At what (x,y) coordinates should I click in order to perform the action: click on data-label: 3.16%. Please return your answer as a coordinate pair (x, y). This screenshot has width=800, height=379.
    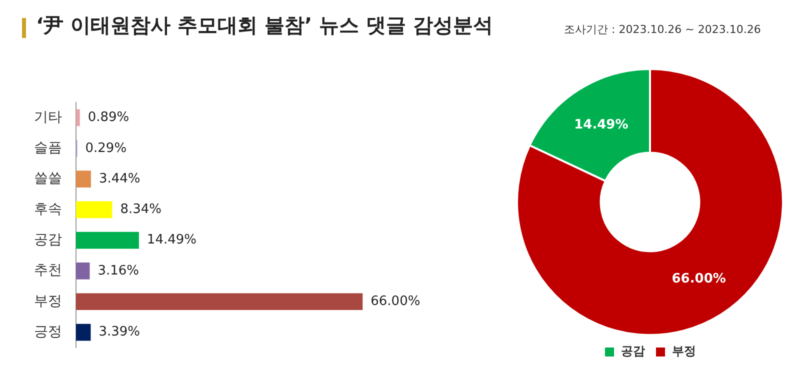
    Looking at the image, I should click on (119, 270).